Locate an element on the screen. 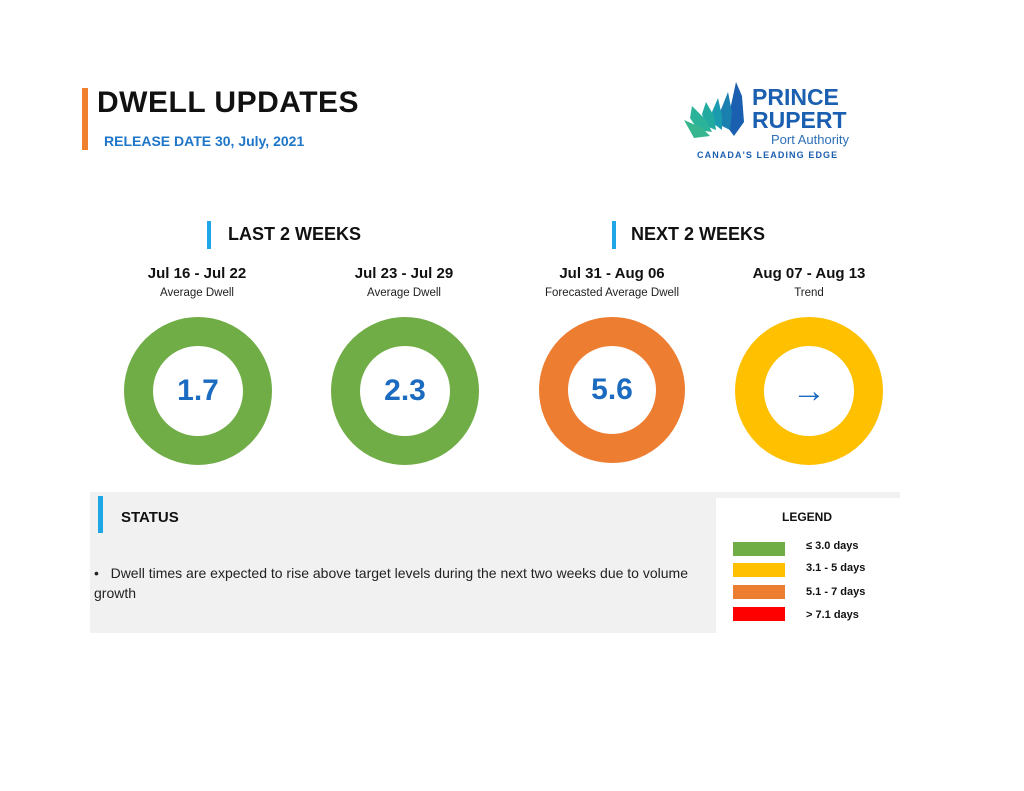 Image resolution: width=1024 pixels, height=791 pixels. period-4-dates: Aug 07 - Aug 13 is located at coordinates (809, 273).